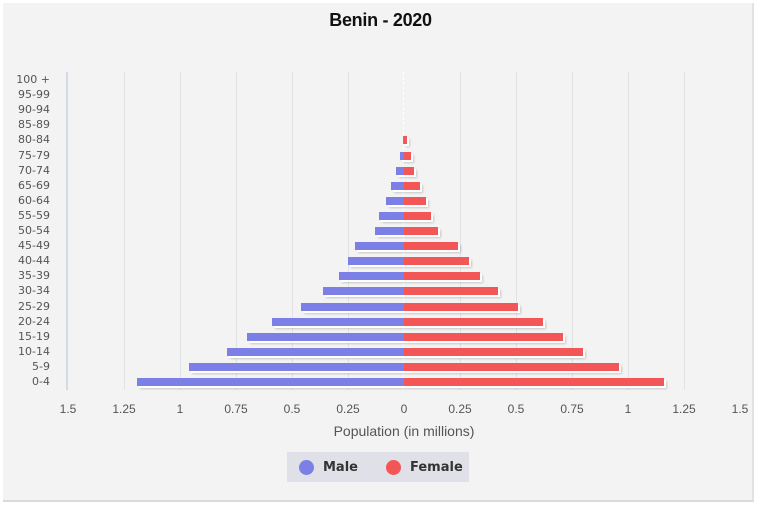  What do you see at coordinates (34, 125) in the screenshot?
I see `y-tick-label: 85-89` at bounding box center [34, 125].